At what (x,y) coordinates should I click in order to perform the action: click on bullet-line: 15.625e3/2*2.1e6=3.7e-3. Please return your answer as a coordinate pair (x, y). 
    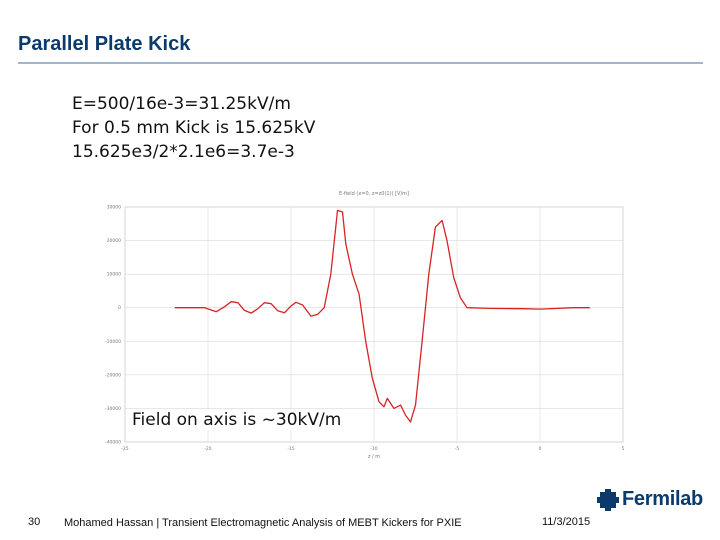
    Looking at the image, I should click on (183, 152).